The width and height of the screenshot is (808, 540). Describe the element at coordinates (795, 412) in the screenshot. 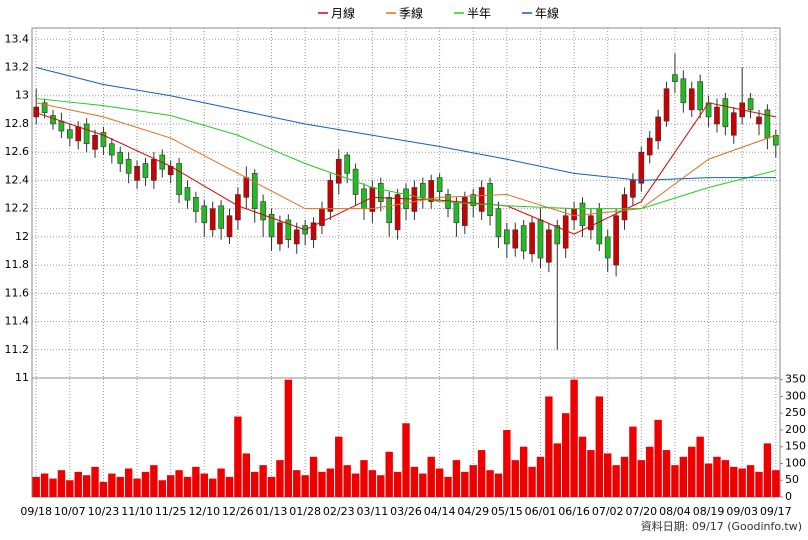

I see `y2-tick-label: 250` at that location.